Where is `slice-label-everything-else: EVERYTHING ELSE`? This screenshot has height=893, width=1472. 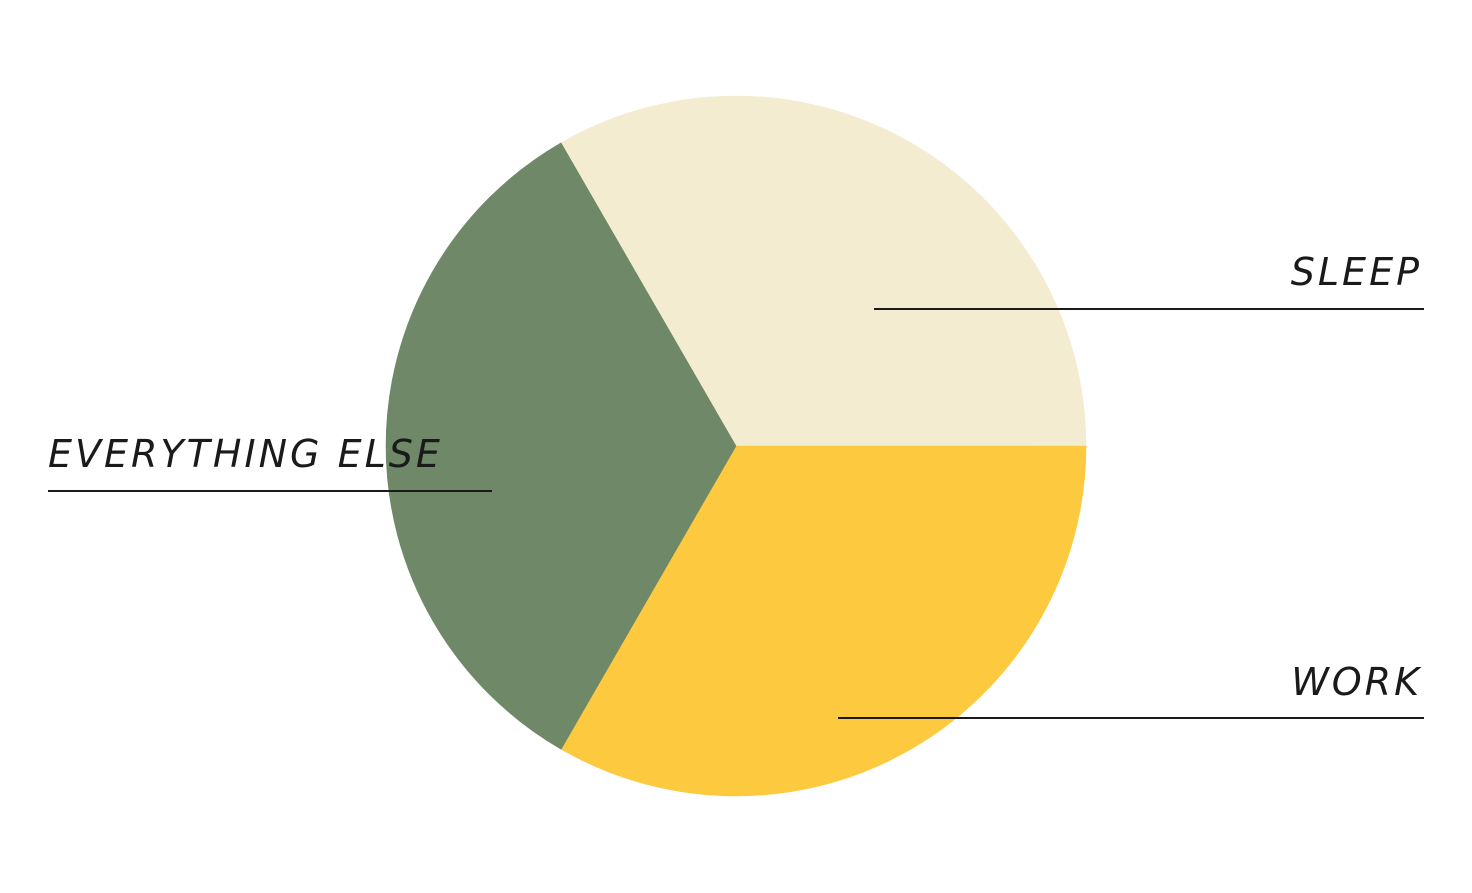 slice-label-everything-else: EVERYTHING ELSE is located at coordinates (245, 454).